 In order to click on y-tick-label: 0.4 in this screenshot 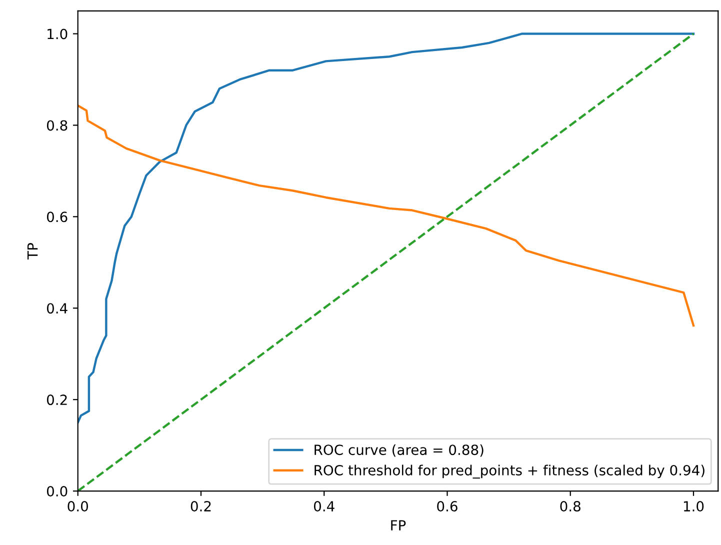, I will do `click(57, 308)`.